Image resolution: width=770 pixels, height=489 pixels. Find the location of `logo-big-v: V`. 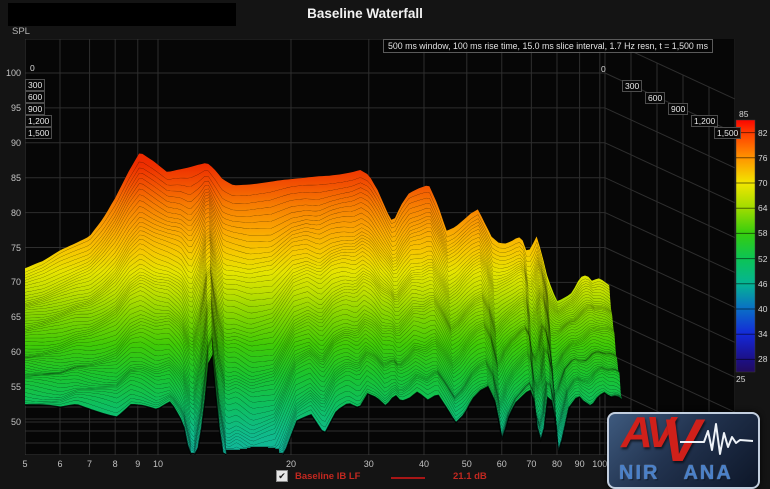

logo-big-v: V is located at coordinates (681, 443).